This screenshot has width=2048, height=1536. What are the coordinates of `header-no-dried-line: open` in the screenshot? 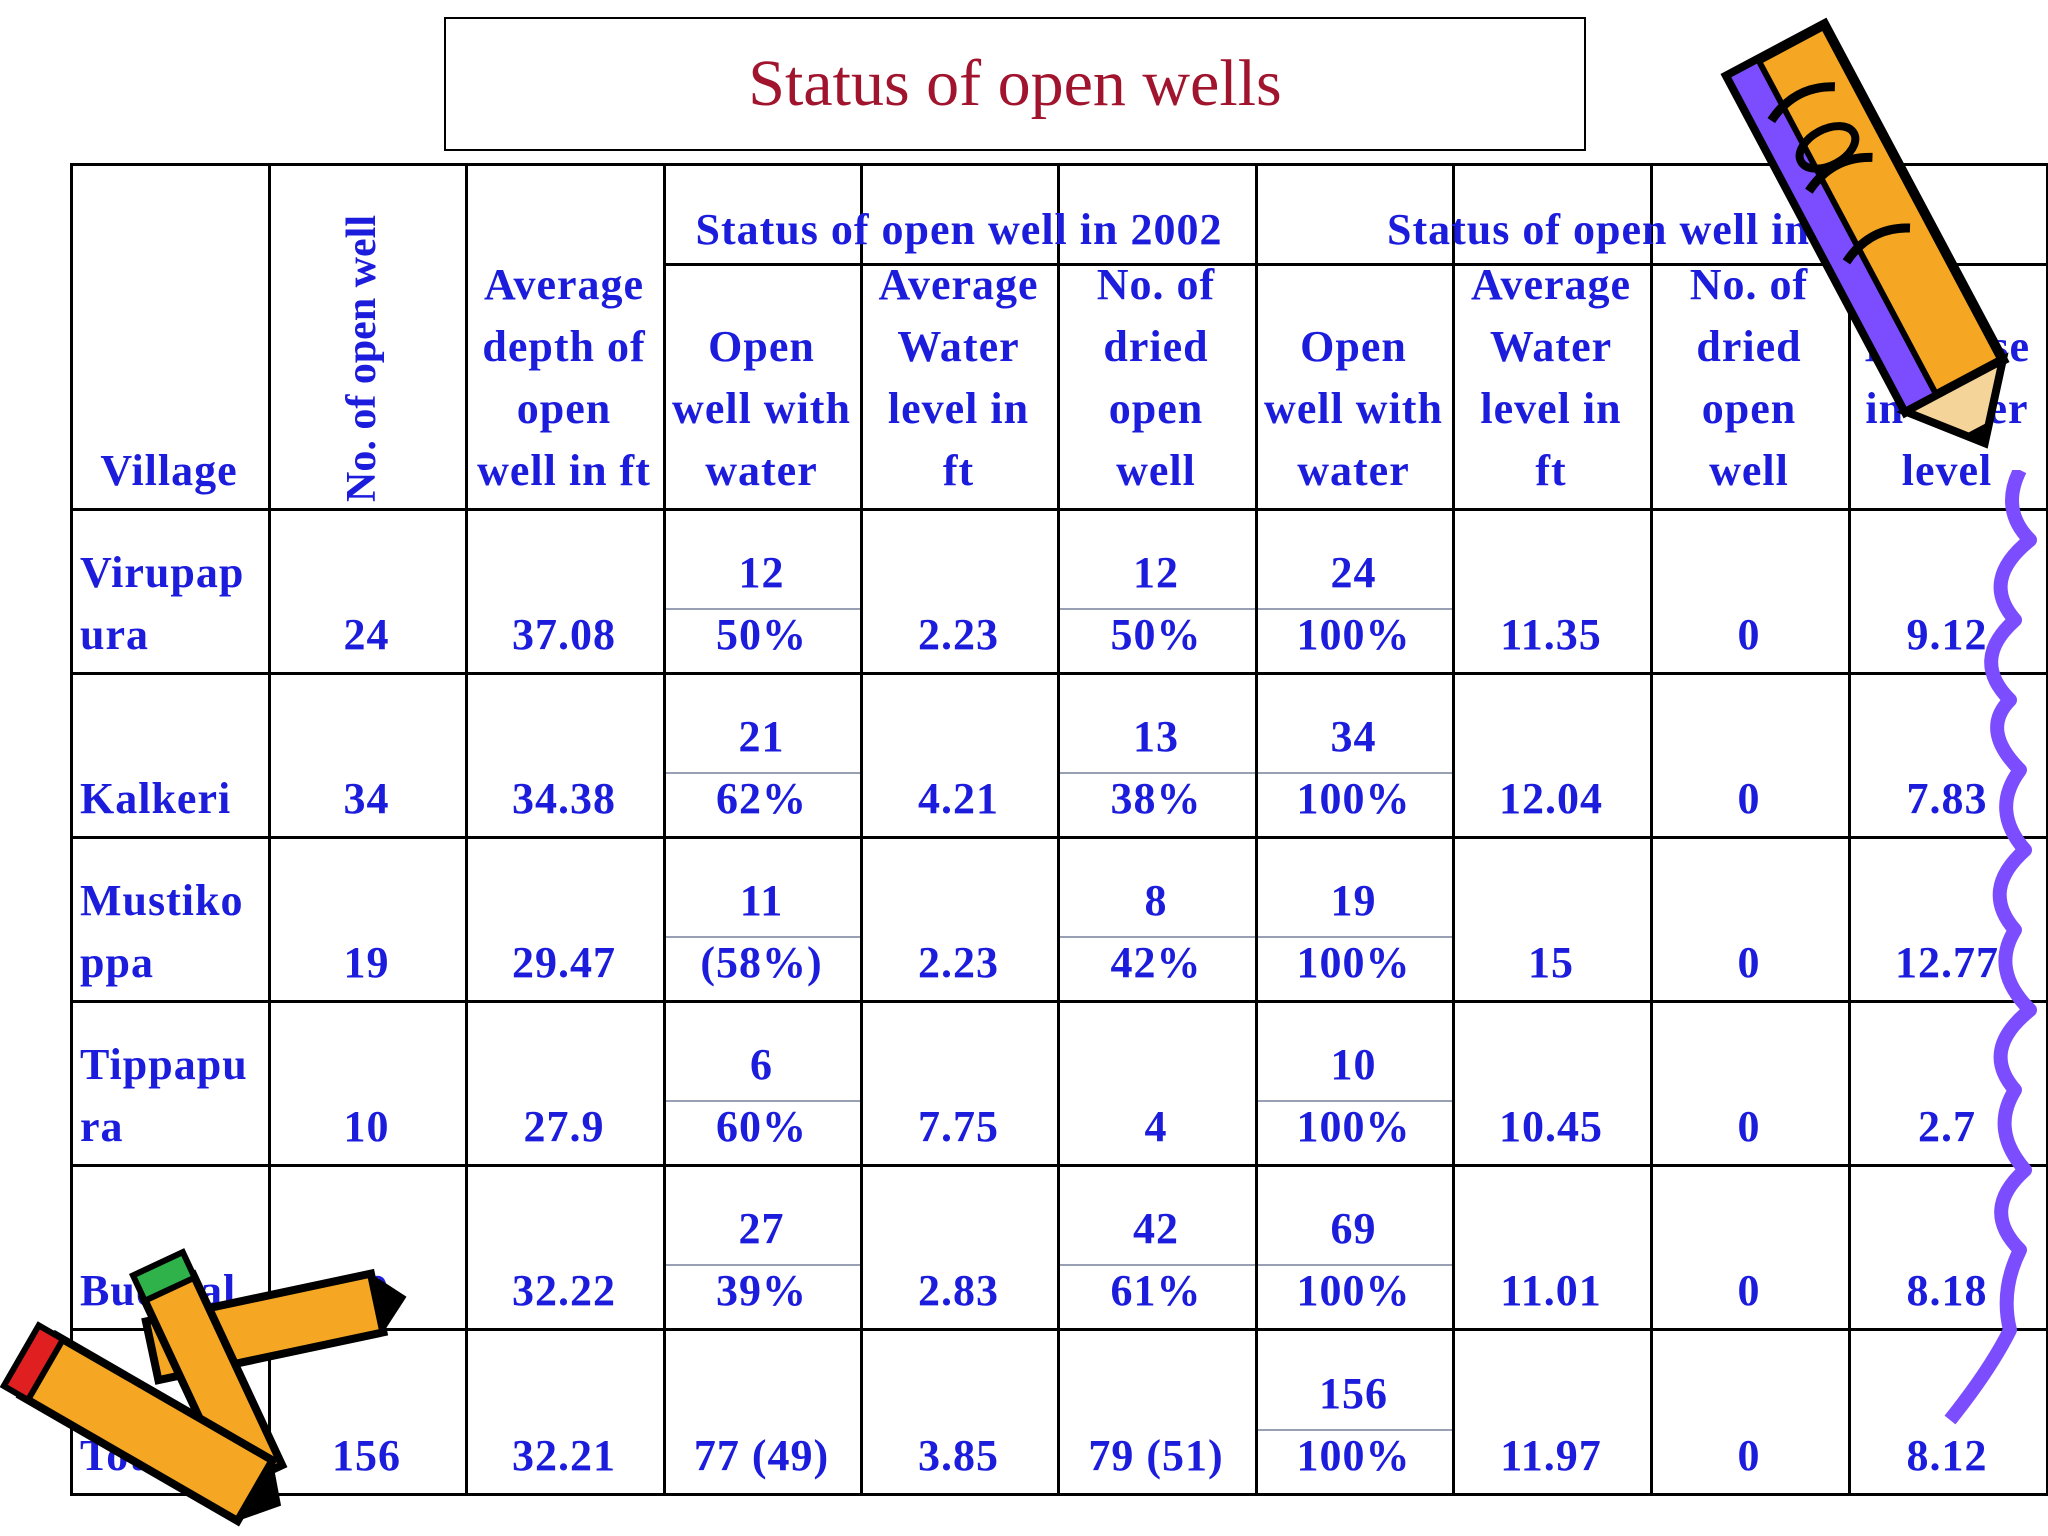 It's located at (1156, 408).